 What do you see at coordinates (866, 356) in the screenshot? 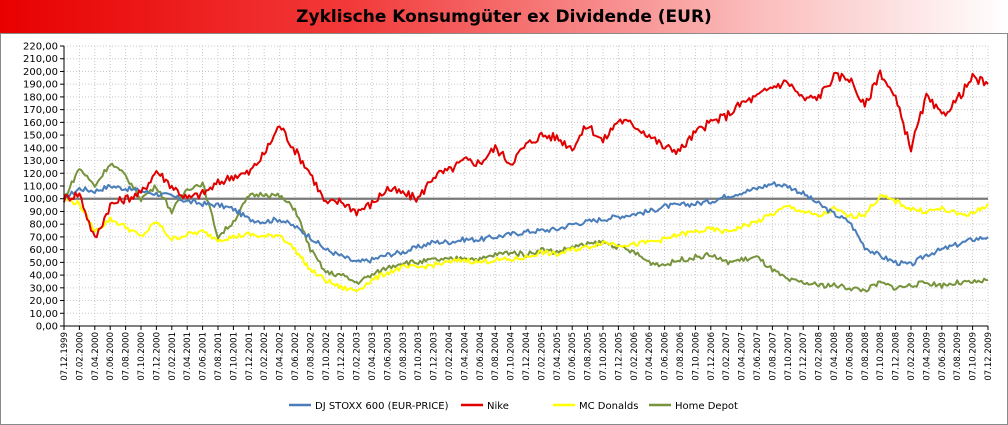
I see `x-tick-label: 07.08.2008` at bounding box center [866, 356].